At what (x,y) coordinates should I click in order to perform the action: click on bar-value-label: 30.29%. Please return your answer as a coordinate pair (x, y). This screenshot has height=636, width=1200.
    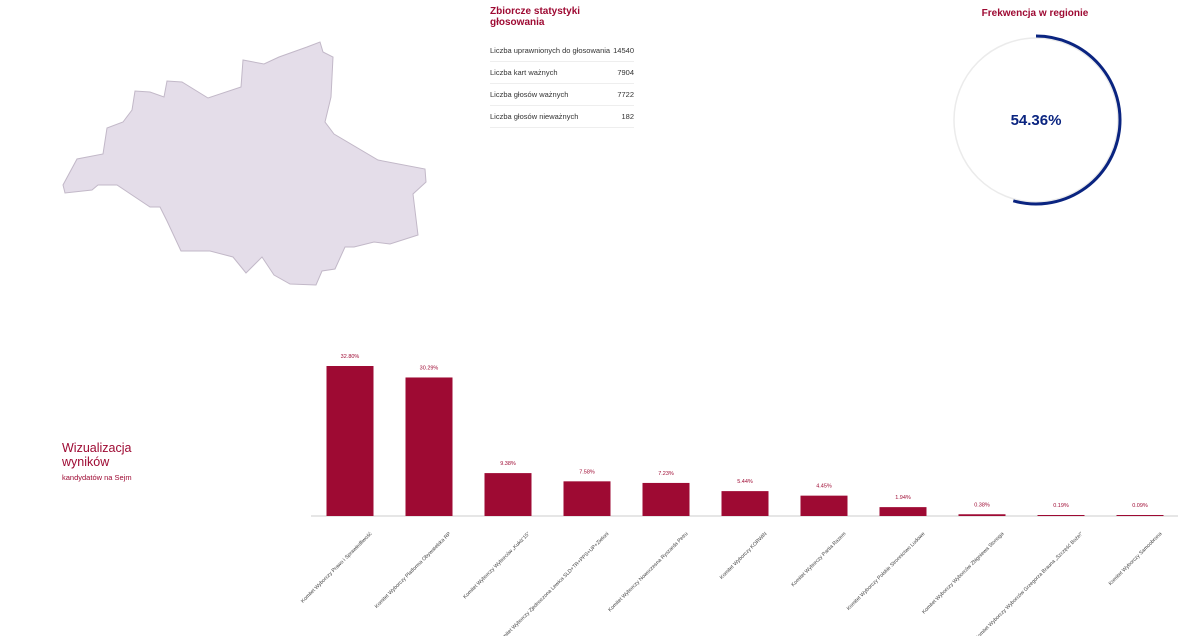
    Looking at the image, I should click on (429, 368).